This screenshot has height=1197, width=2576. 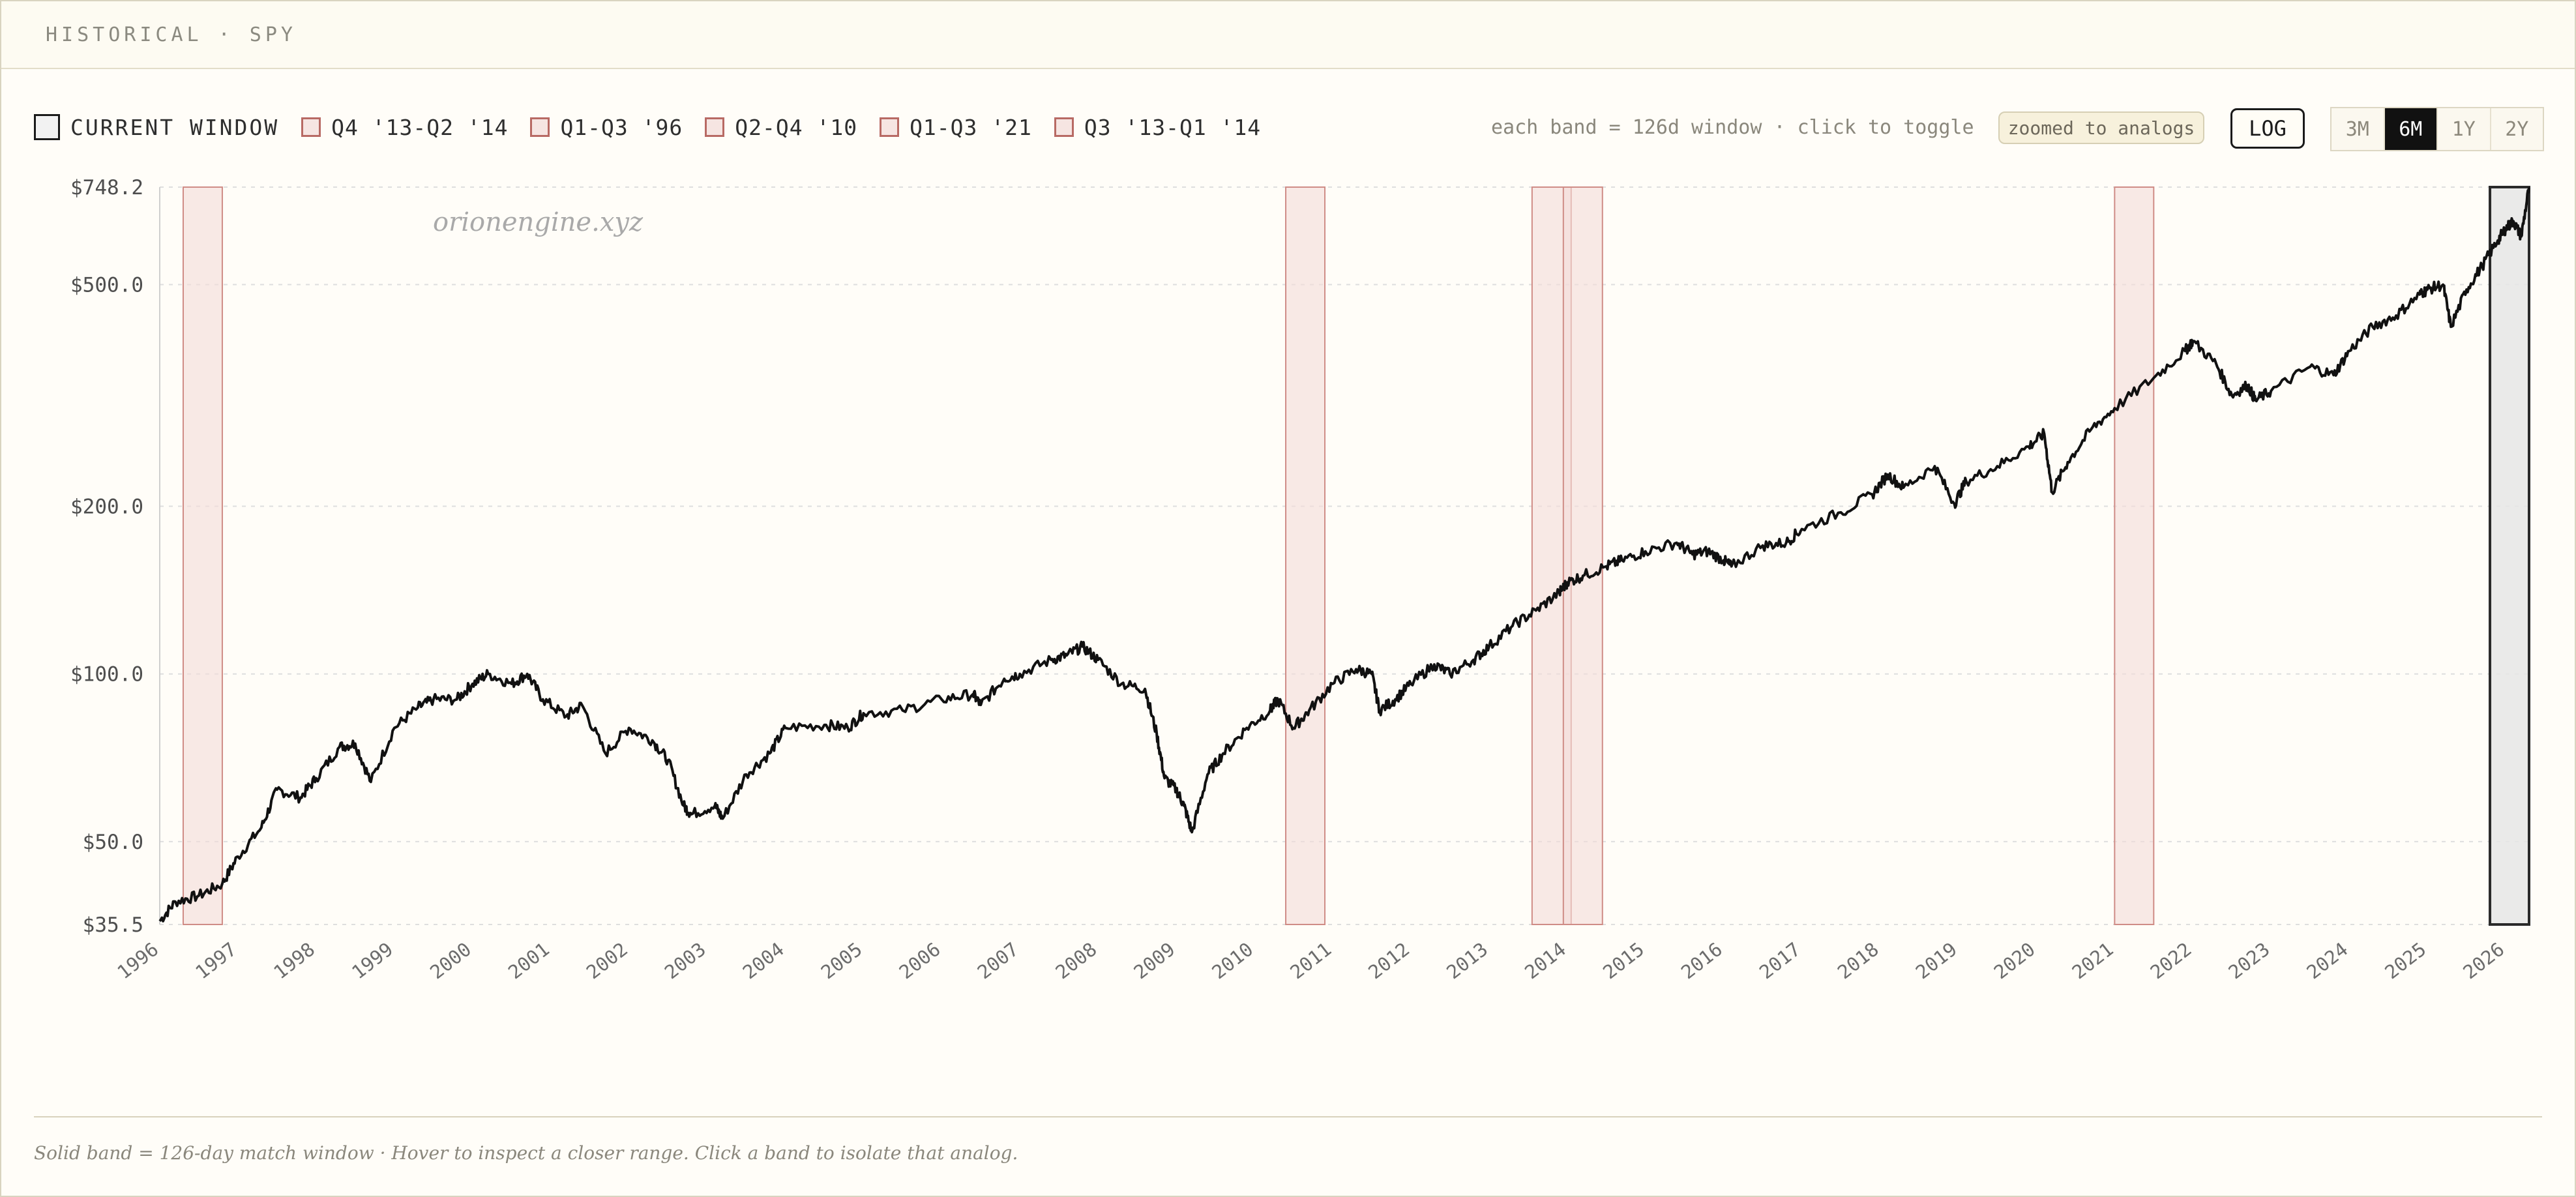 I want to click on range-selector: 3M 6M 1Y 2Y, so click(x=2437, y=129).